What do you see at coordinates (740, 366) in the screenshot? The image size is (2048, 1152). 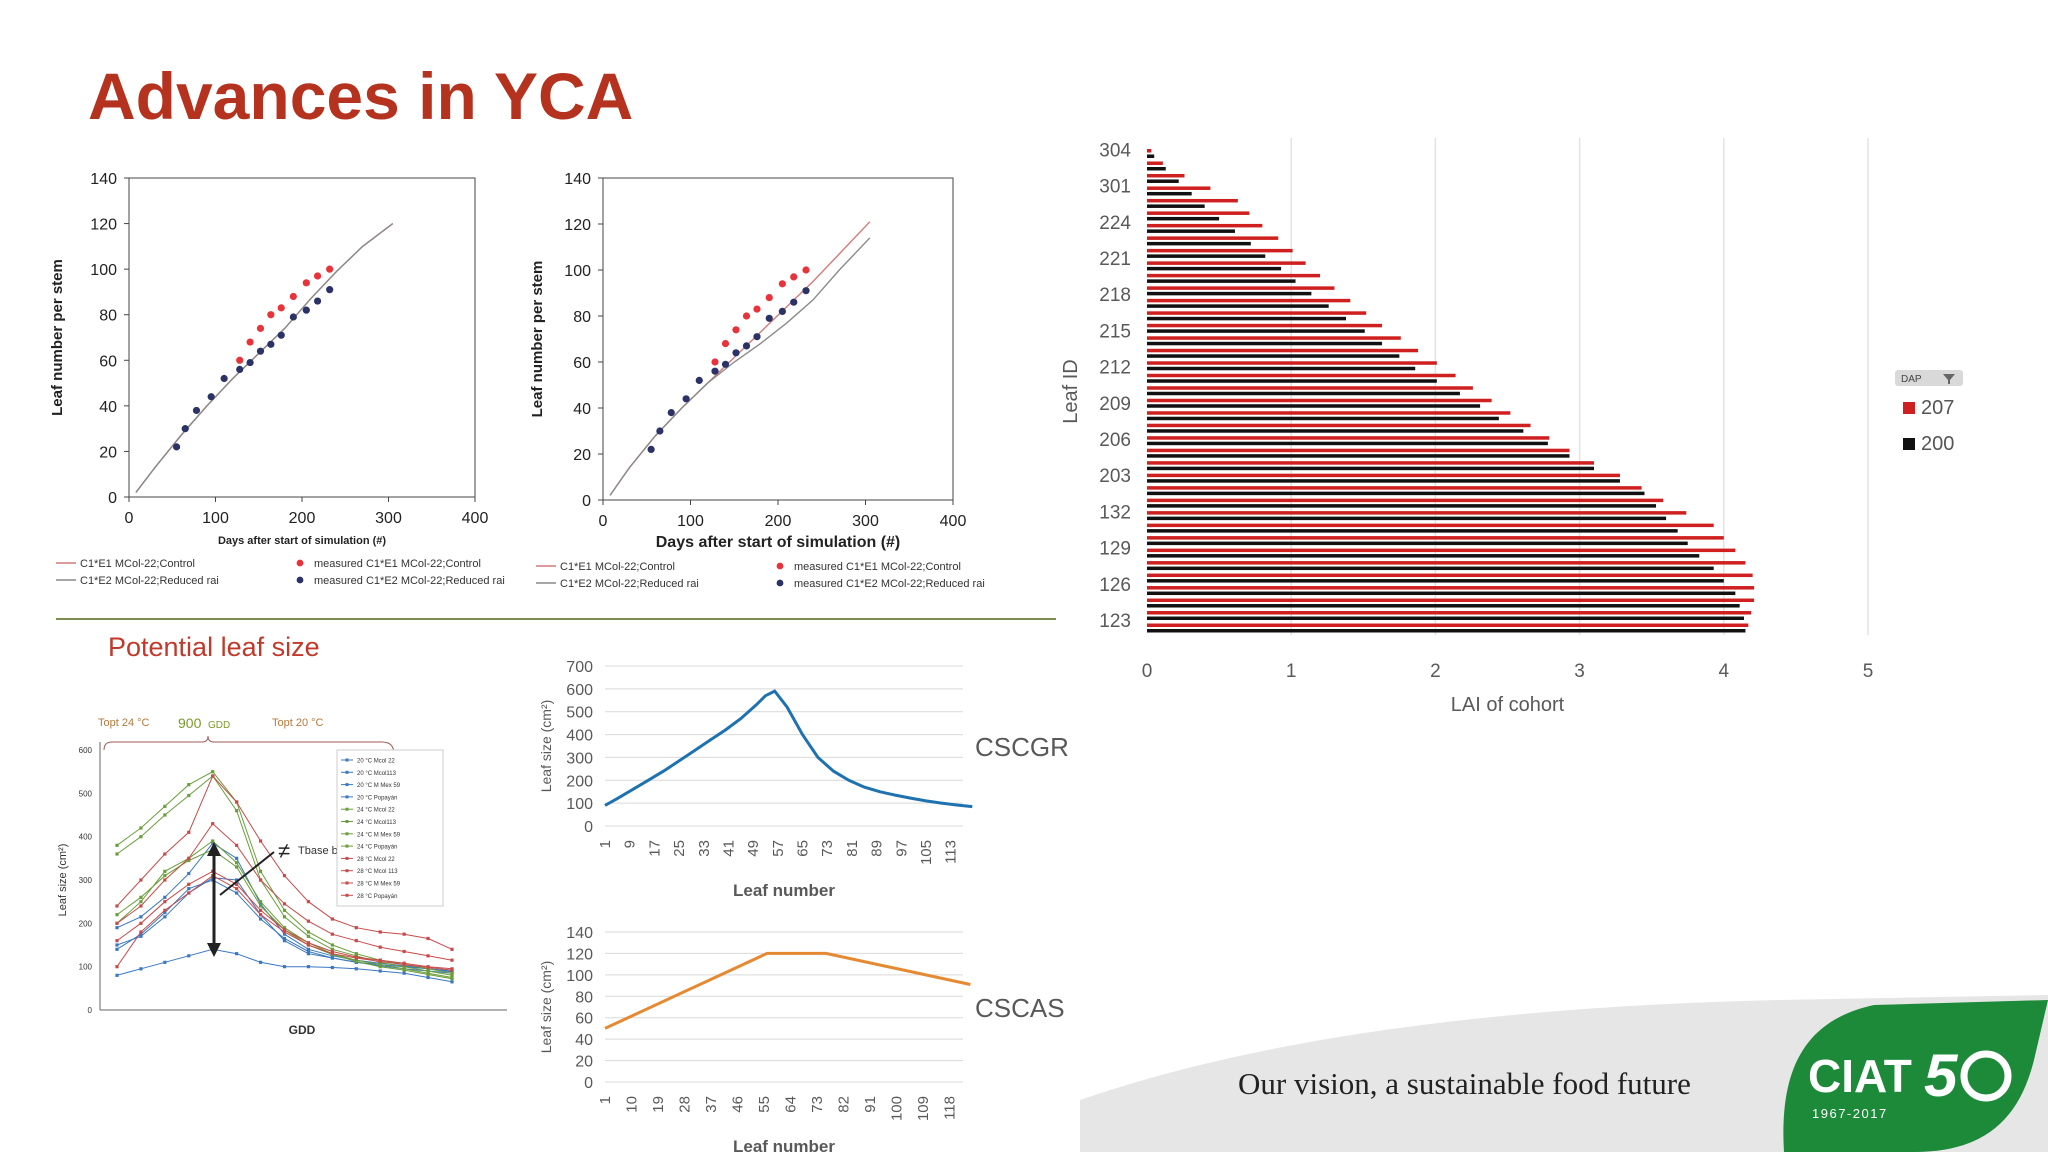 I see `series-line` at bounding box center [740, 366].